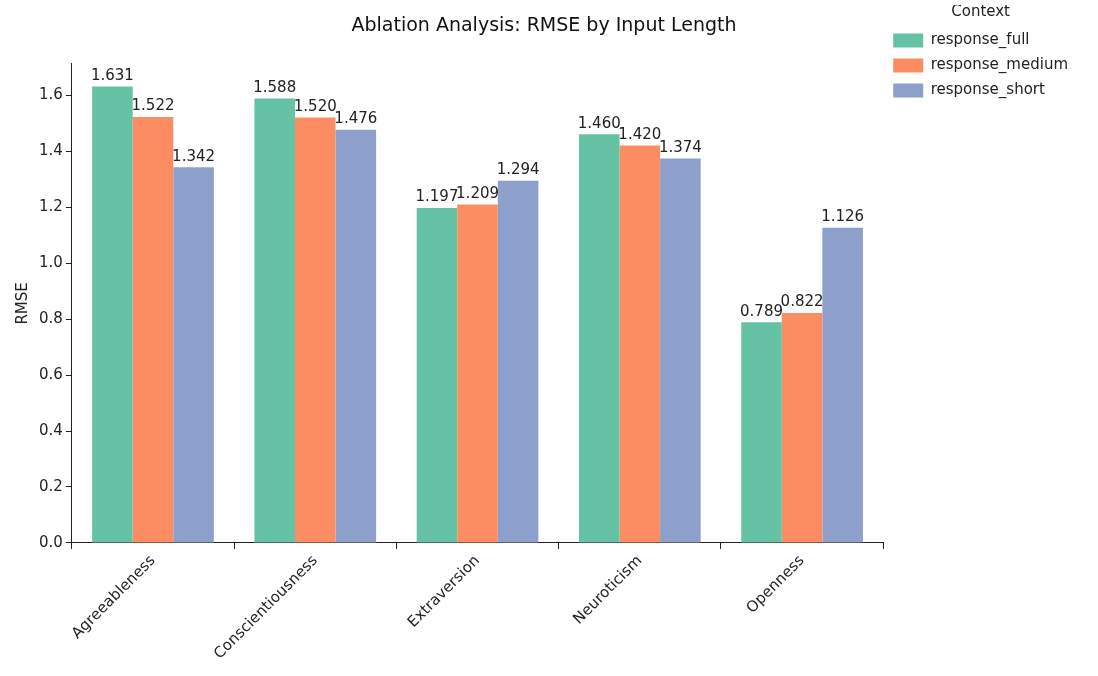 The width and height of the screenshot is (1098, 676). What do you see at coordinates (544, 24) in the screenshot?
I see `chart-title: Ablation Analysis: RMSE by Input Length` at bounding box center [544, 24].